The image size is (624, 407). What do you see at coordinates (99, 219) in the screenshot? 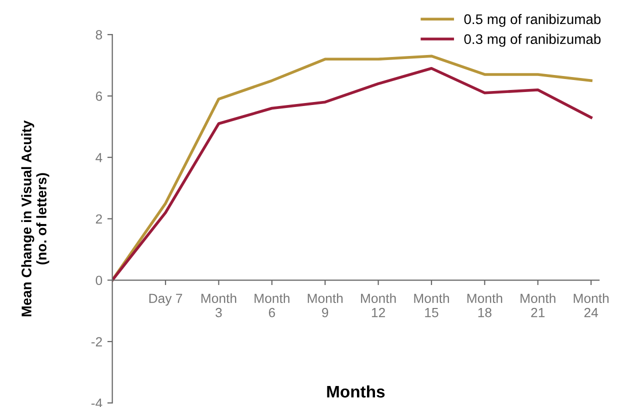
I see `y-tick-label: 2` at bounding box center [99, 219].